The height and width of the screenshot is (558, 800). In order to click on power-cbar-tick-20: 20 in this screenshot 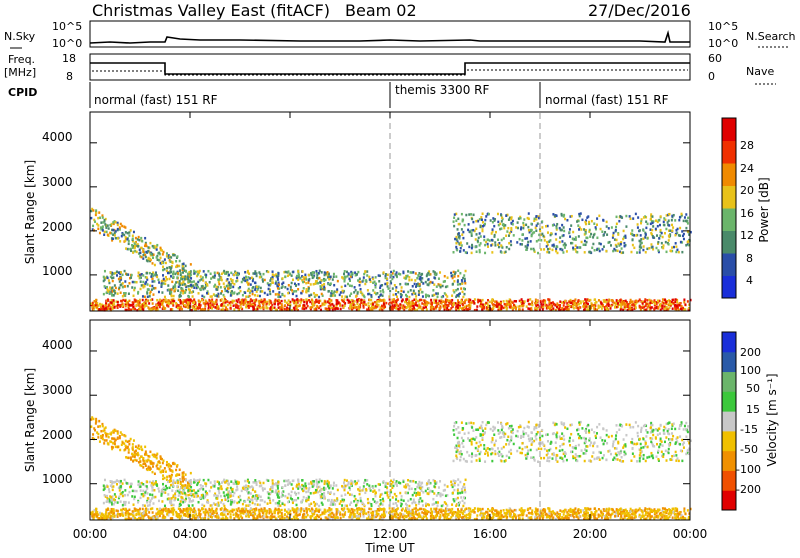, I will do `click(747, 190)`.